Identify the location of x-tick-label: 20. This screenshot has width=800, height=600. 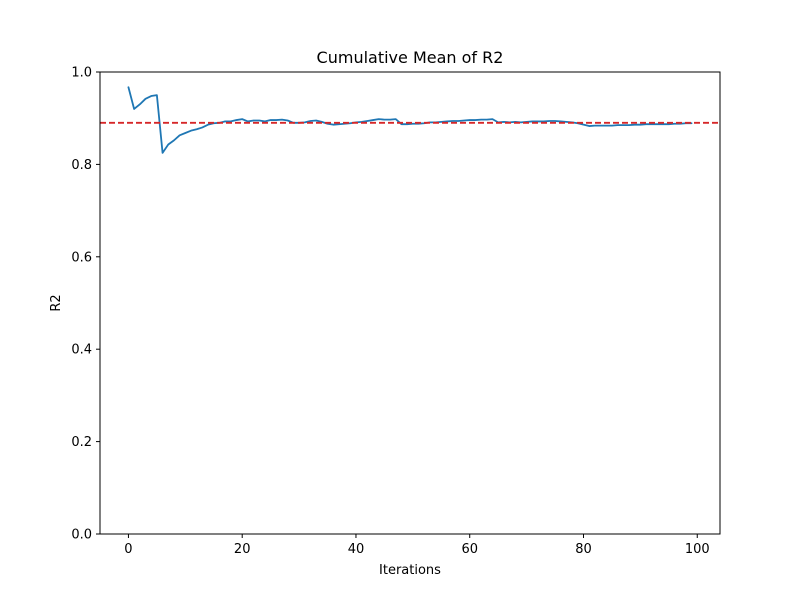
(242, 549).